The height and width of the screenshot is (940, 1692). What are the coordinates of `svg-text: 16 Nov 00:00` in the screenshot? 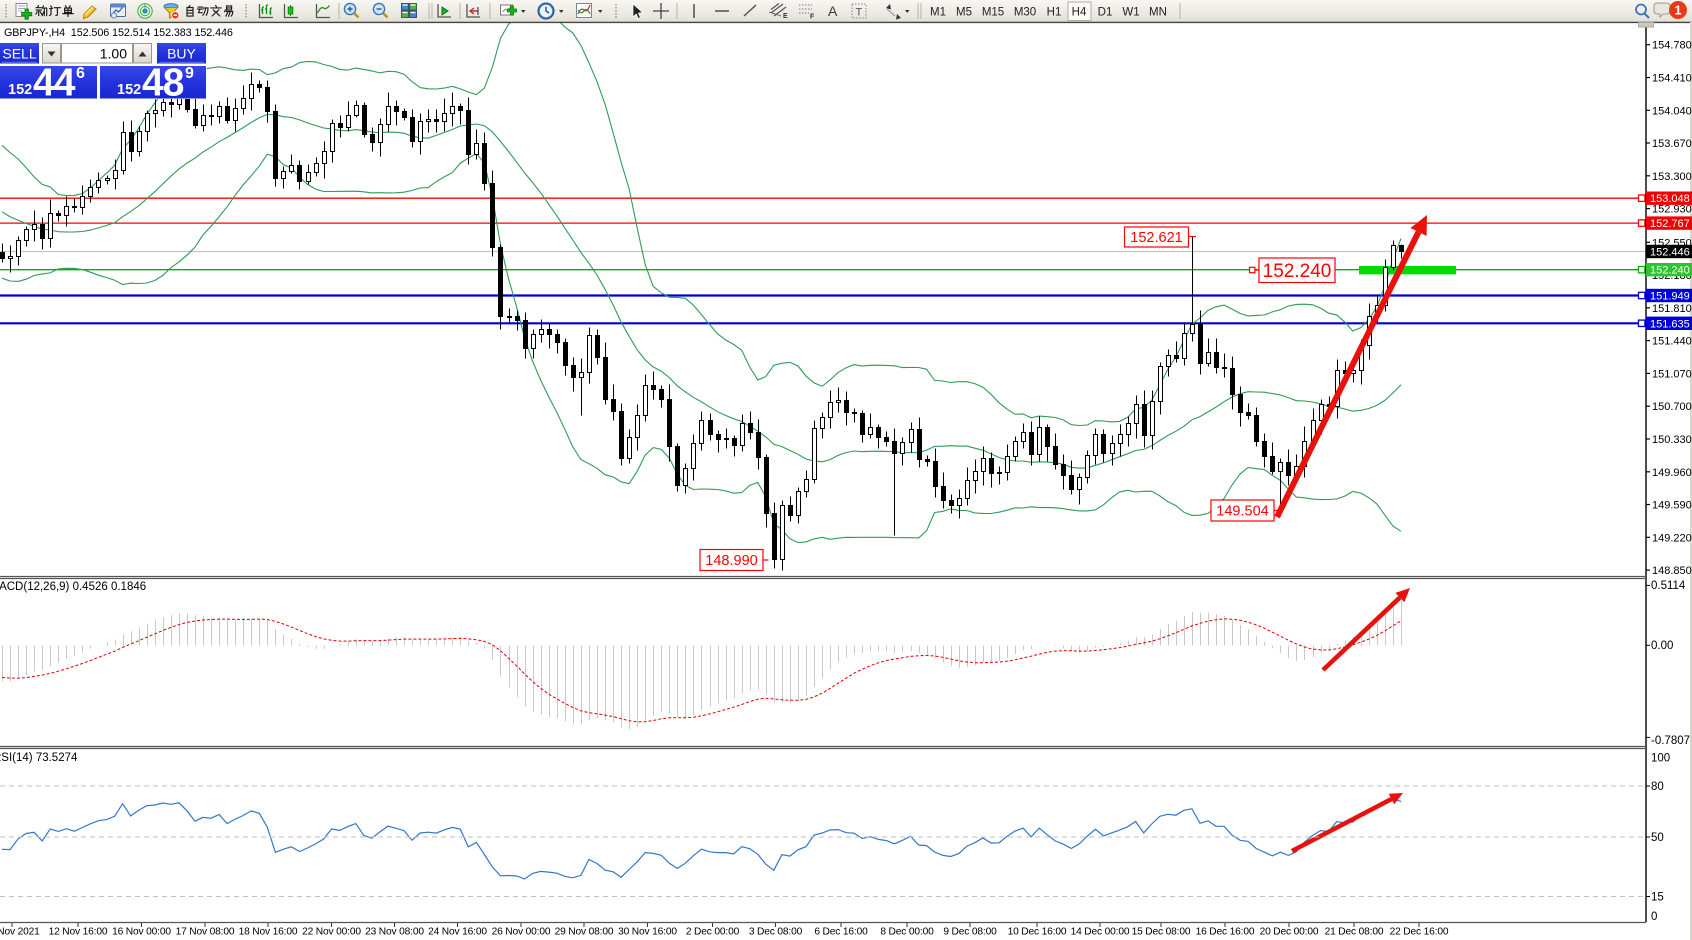 It's located at (141, 932).